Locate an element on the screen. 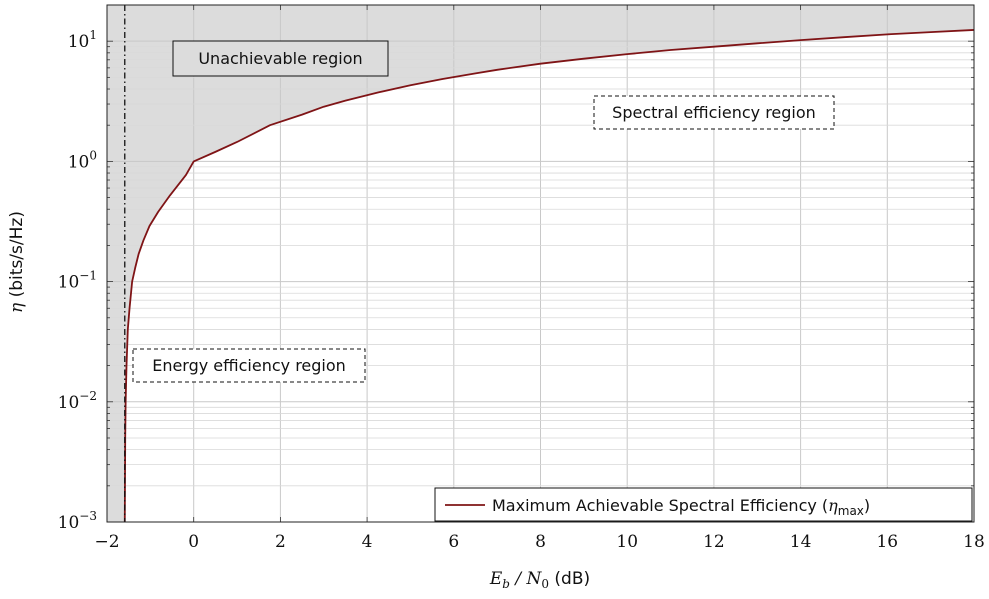 The width and height of the screenshot is (989, 599). x-tick-label: −2 is located at coordinates (106, 542).